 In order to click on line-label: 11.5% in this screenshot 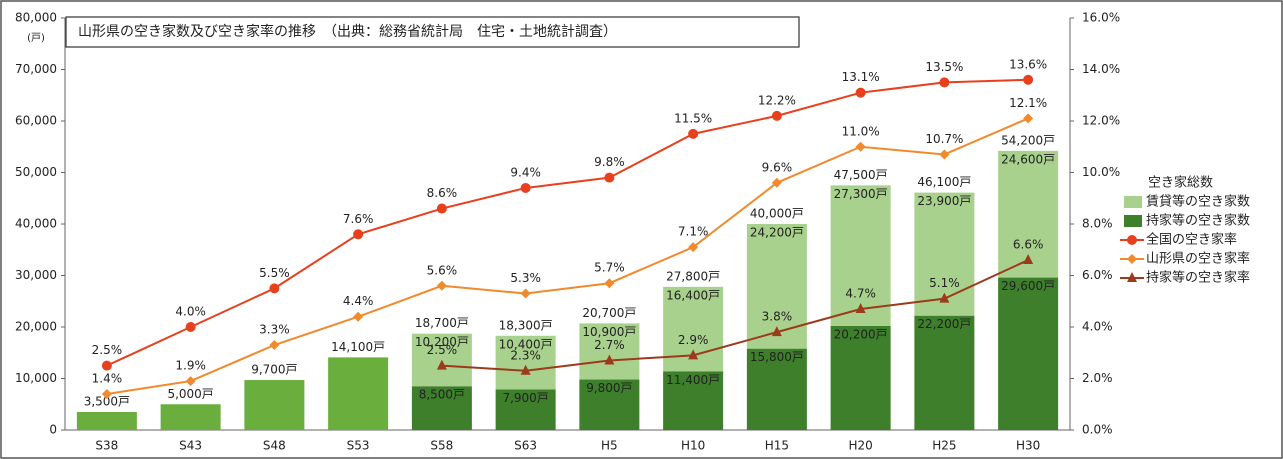, I will do `click(693, 118)`.